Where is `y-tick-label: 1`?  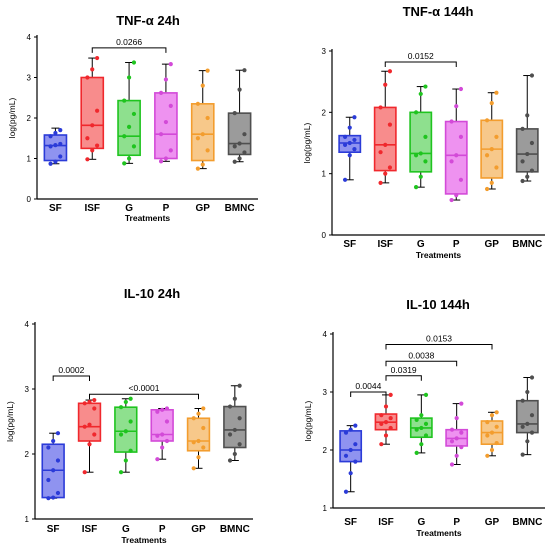
y-tick-label: 1 is located at coordinates (324, 174).